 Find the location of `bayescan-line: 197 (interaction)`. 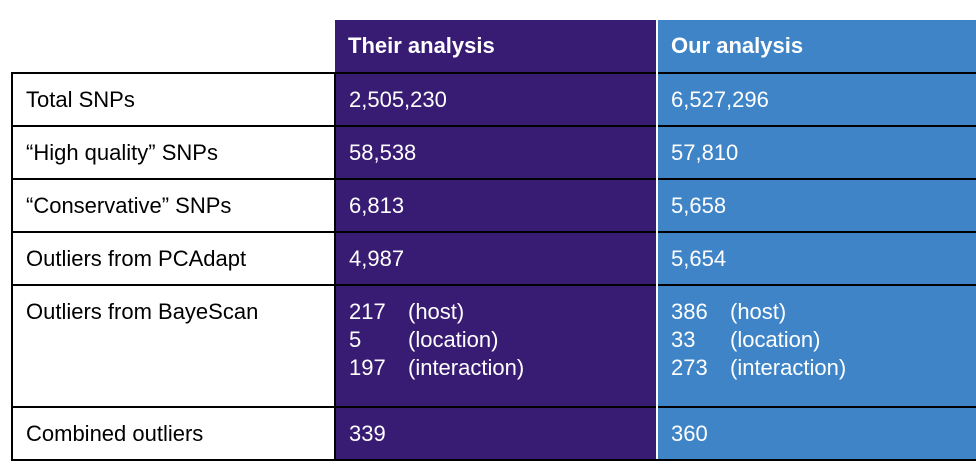

bayescan-line: 197 (interaction) is located at coordinates (502, 368).